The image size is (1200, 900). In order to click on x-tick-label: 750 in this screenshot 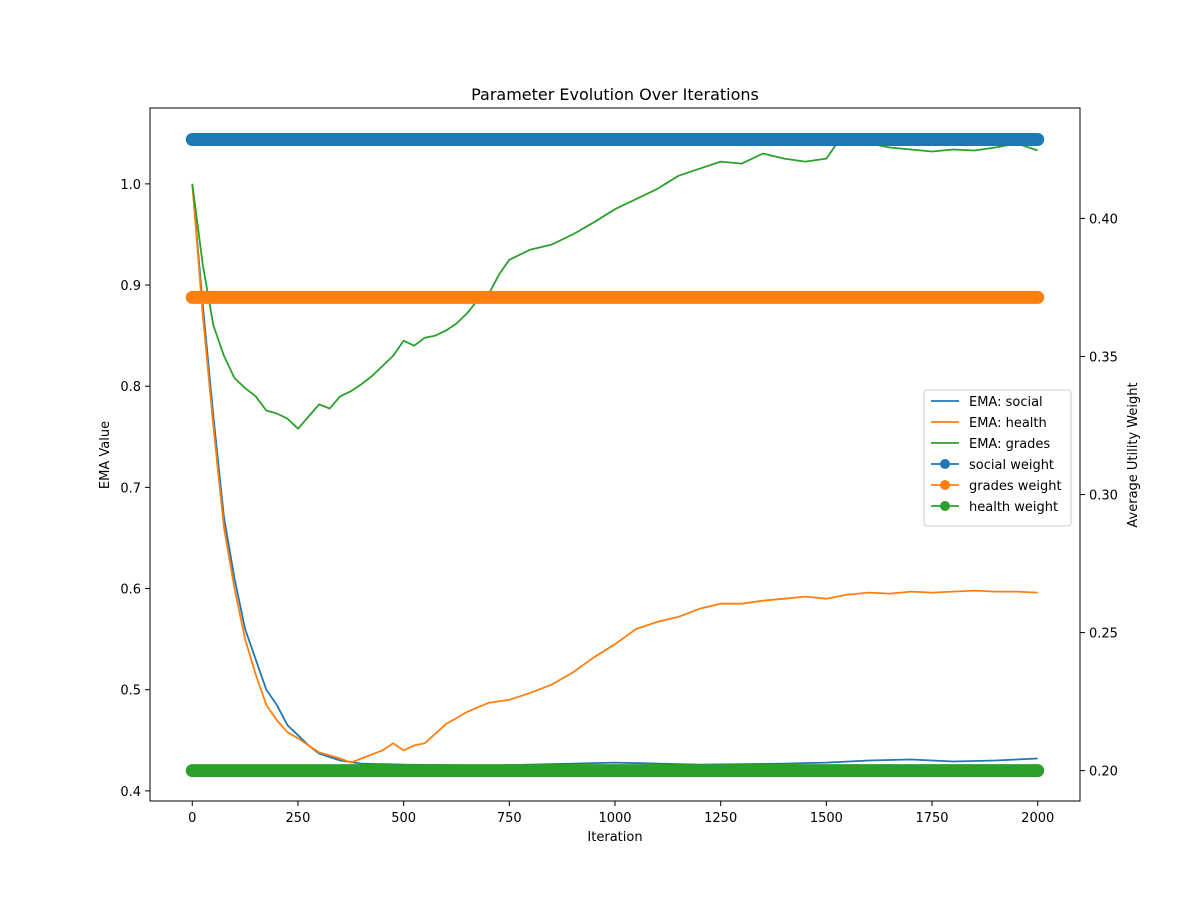, I will do `click(509, 818)`.